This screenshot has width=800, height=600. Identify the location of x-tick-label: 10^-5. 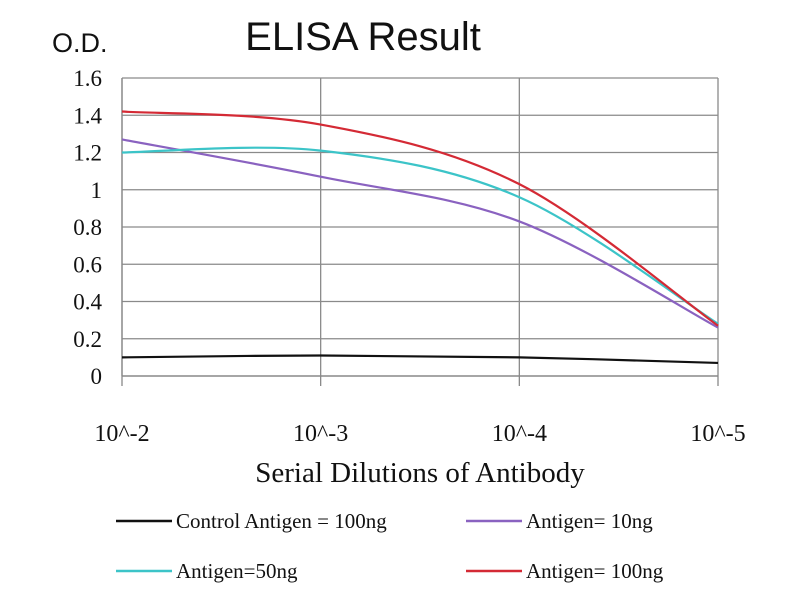
(717, 434).